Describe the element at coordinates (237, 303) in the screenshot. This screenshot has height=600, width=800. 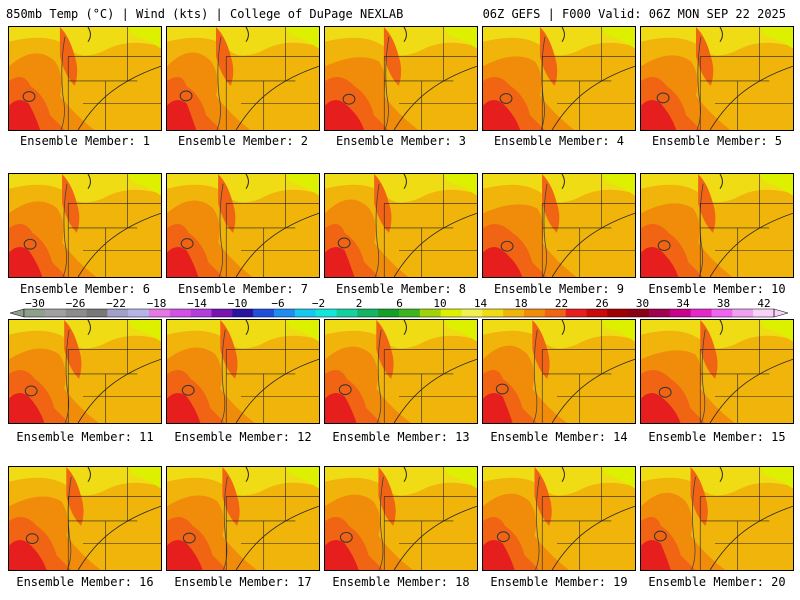
I see `colorbar-tick-label: −10` at that location.